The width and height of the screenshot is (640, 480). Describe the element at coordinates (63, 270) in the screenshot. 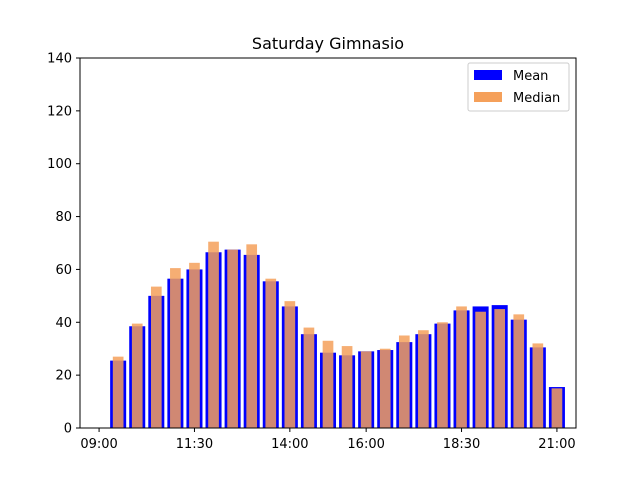

I see `y-tick-label: 60` at that location.